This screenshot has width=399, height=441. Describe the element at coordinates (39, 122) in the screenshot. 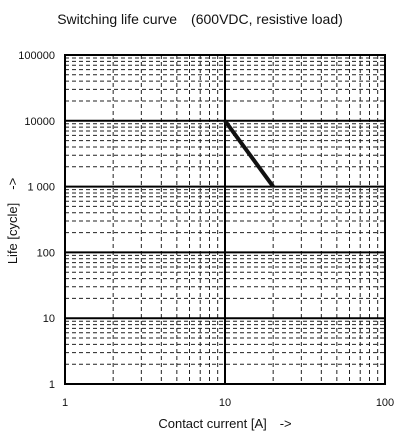

I see `y-tick-label-5: 10000` at that location.